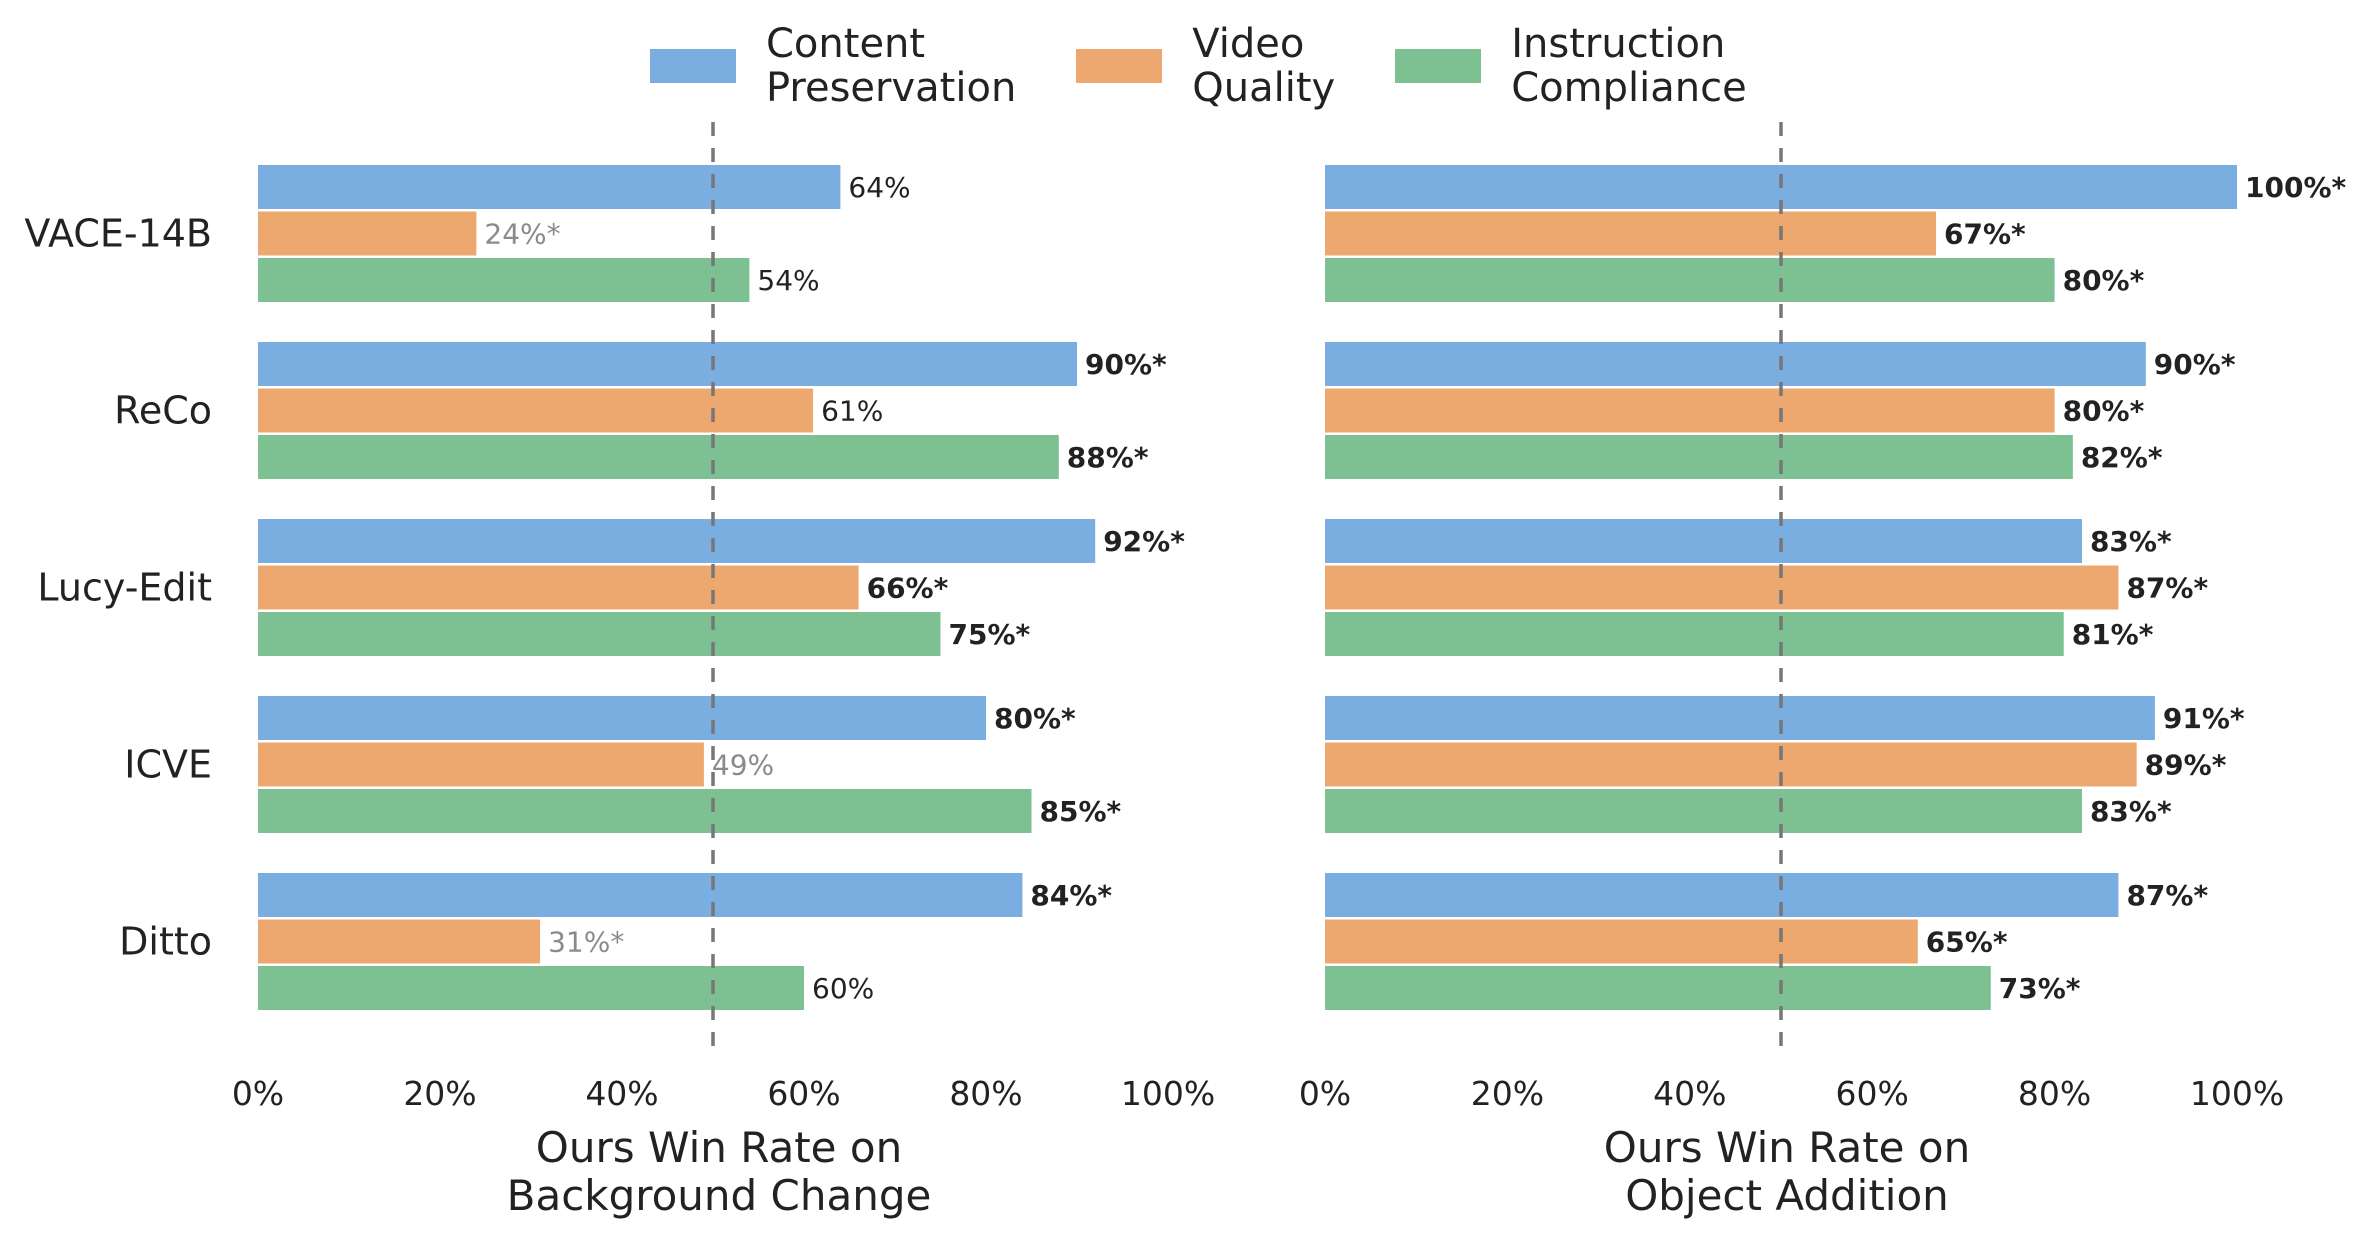 This screenshot has width=2354, height=1242. What do you see at coordinates (168, 765) in the screenshot?
I see `category-label: ICVE` at bounding box center [168, 765].